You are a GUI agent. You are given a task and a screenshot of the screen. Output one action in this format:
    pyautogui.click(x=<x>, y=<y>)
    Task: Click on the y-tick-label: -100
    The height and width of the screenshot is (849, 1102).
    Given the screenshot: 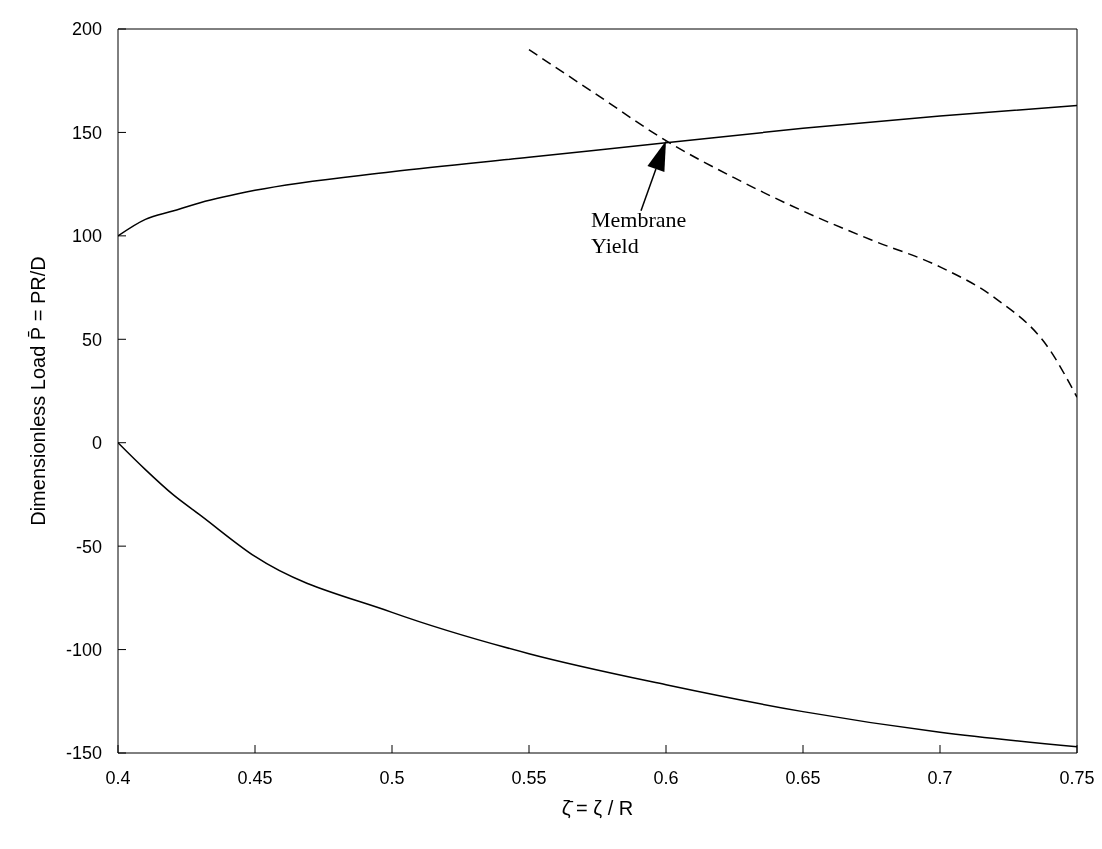 What is the action you would take?
    pyautogui.click(x=83, y=649)
    